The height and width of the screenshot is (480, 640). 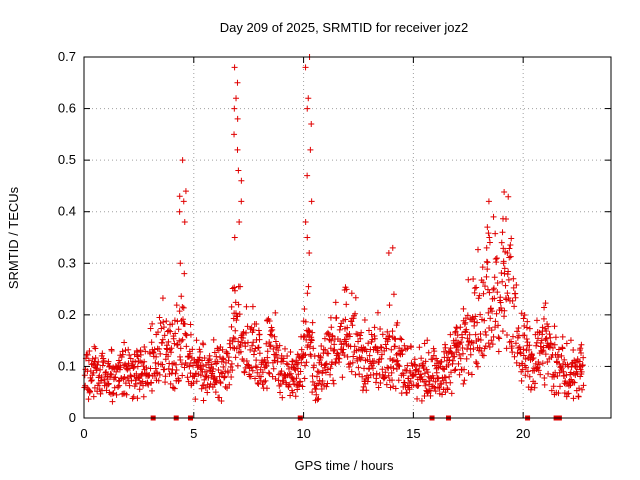 What do you see at coordinates (67, 159) in the screenshot?
I see `y-tick-label: 0.5` at bounding box center [67, 159].